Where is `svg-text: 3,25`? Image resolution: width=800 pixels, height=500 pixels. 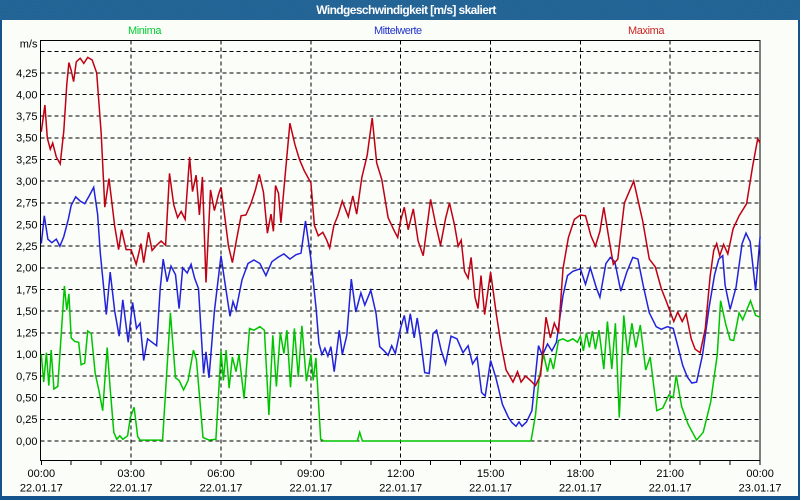
svg-text: 3,25 is located at coordinates (26, 160).